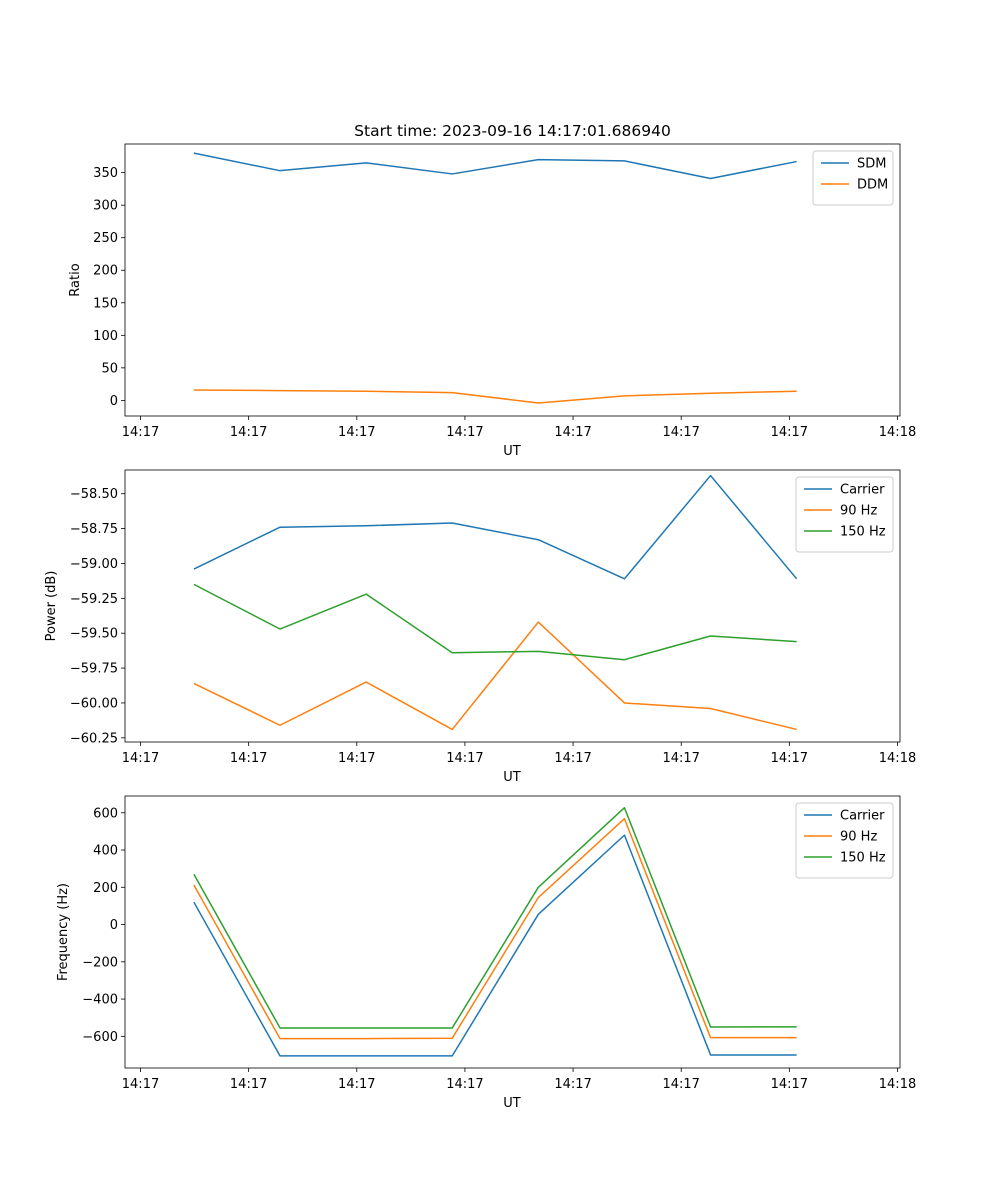  What do you see at coordinates (863, 532) in the screenshot?
I see `power-legend-label: 150 Hz` at bounding box center [863, 532].